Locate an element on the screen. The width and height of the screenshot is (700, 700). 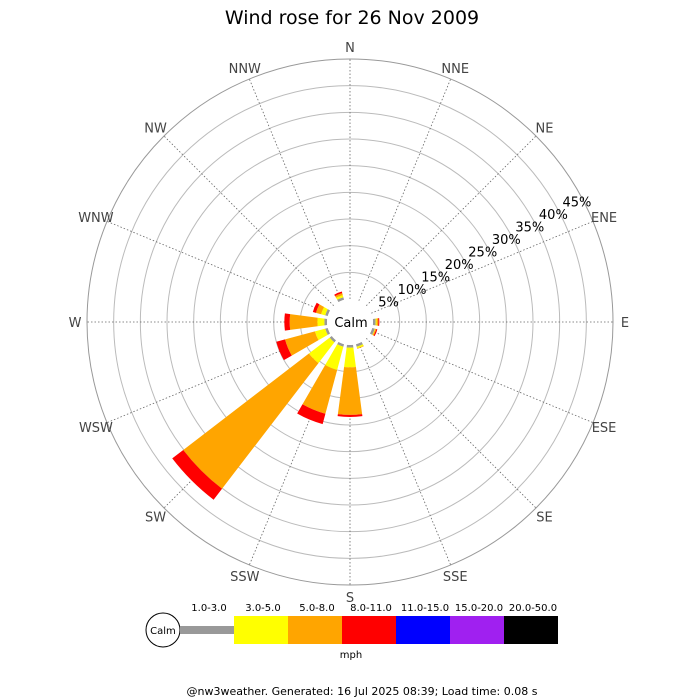
percent-label-8: 40% is located at coordinates (553, 215).